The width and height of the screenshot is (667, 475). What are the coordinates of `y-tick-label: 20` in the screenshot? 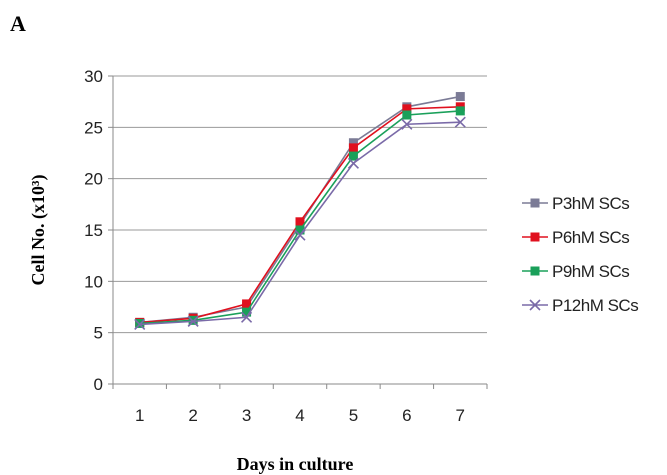 It's located at (93, 179).